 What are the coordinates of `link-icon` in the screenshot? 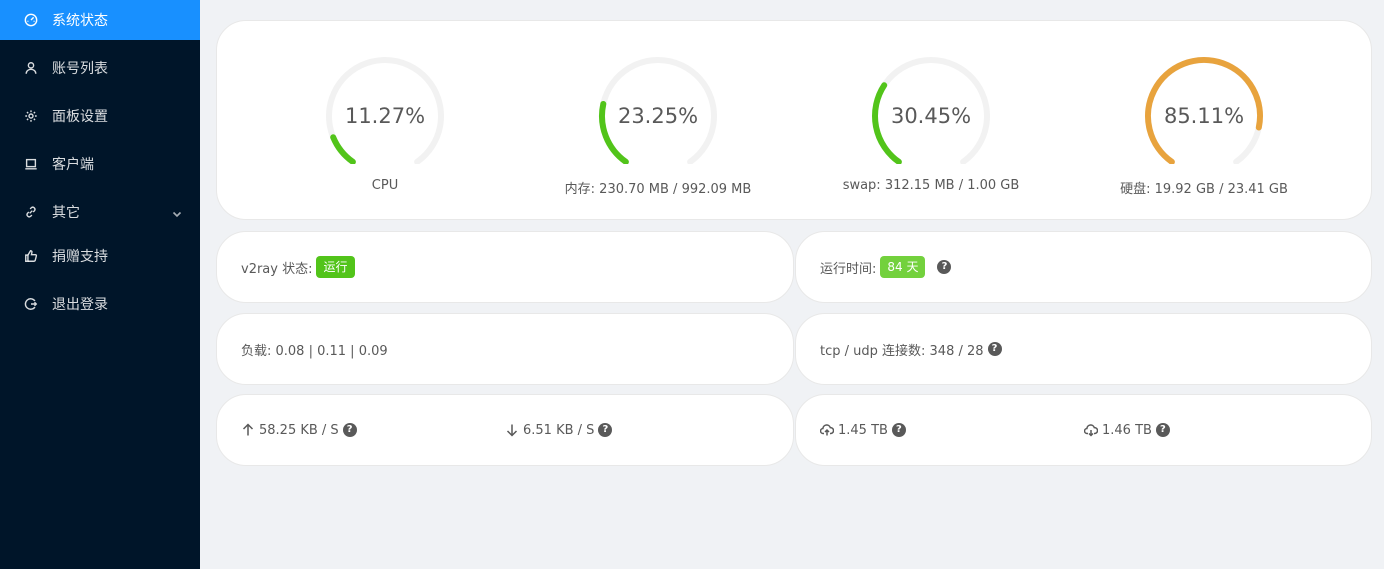 It's located at (31, 212).